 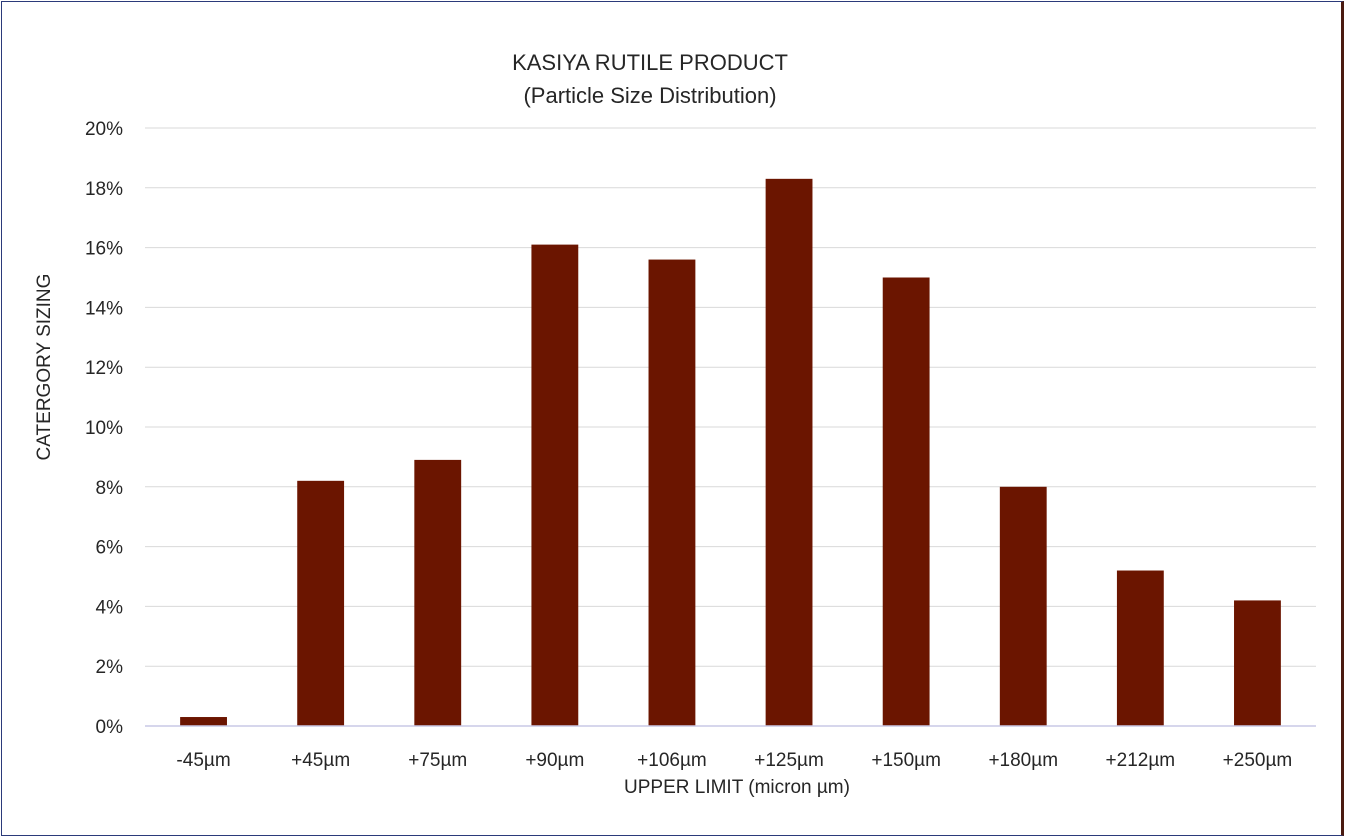 I want to click on x-tick-label: -45µm, so click(x=203, y=760).